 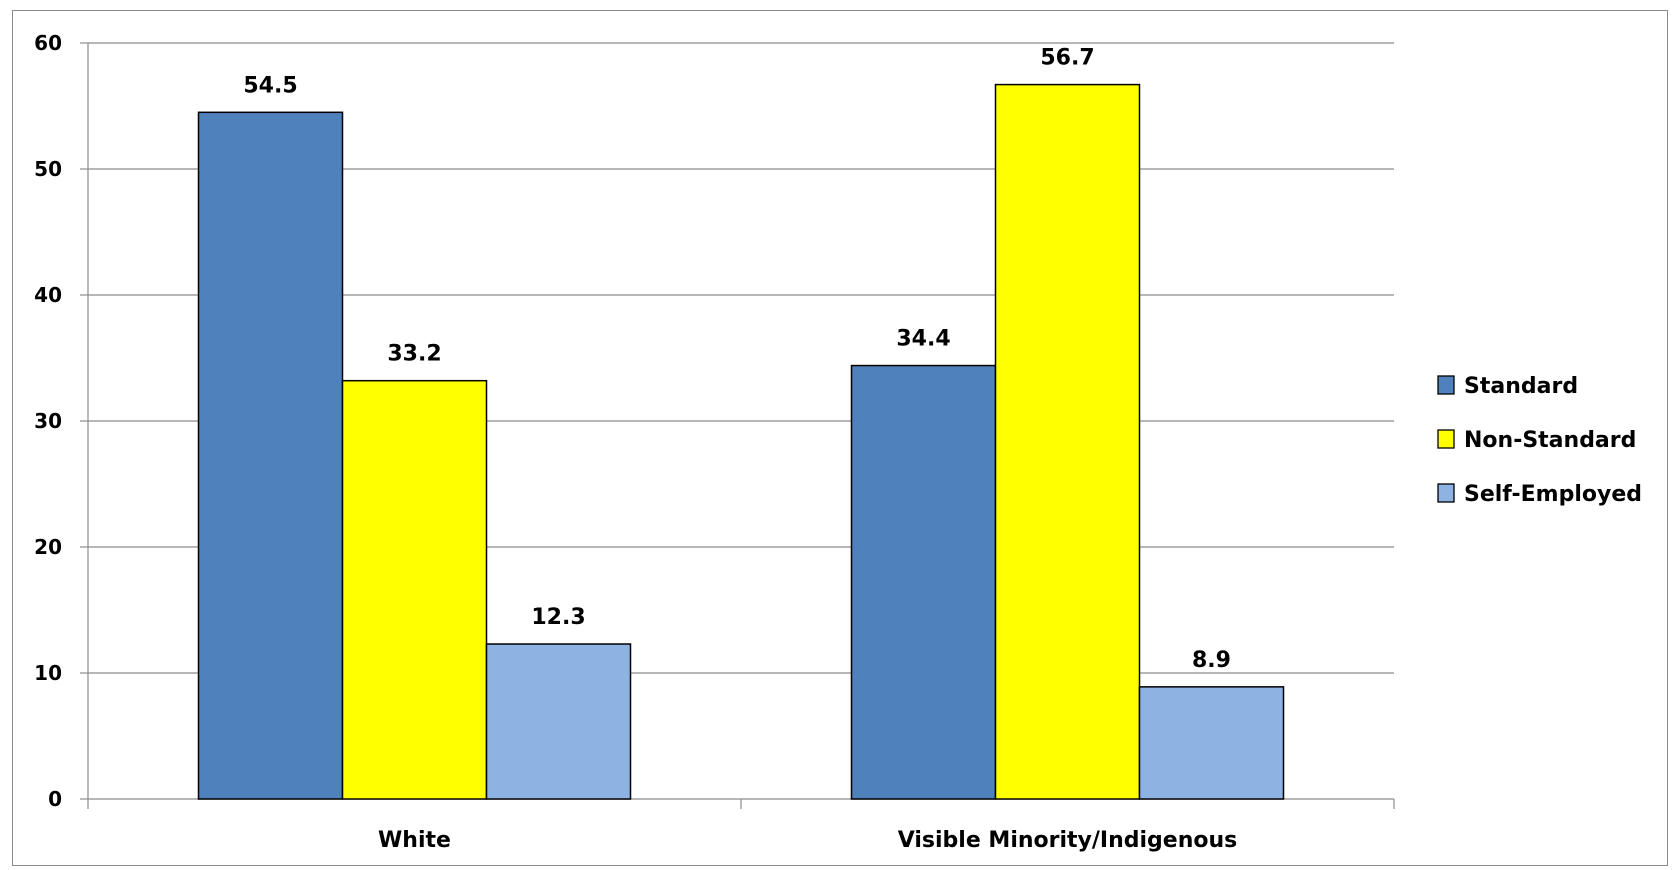 I want to click on y-tick-label: 30, so click(x=48, y=421).